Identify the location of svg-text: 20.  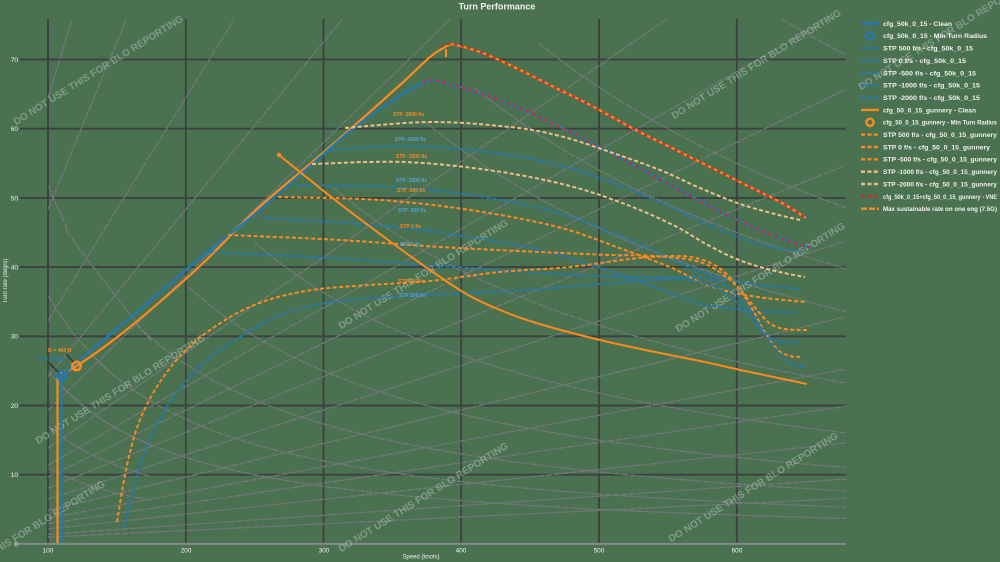
(15, 406).